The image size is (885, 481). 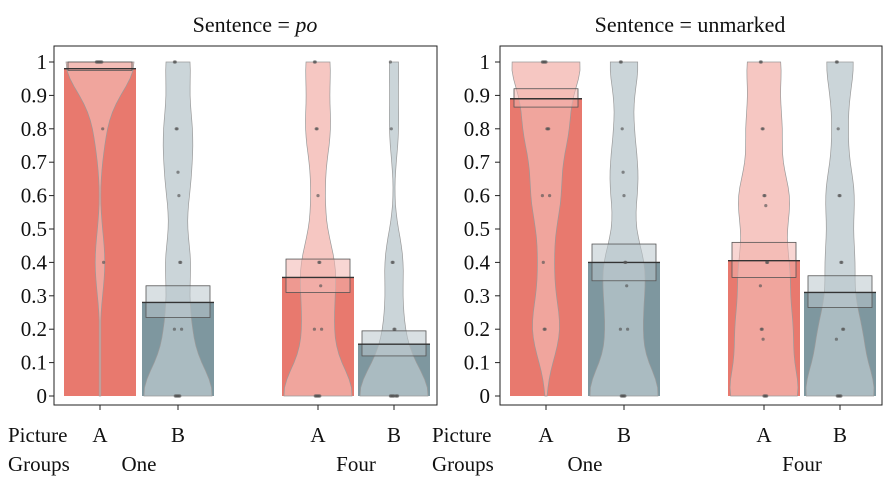 I want to click on panel-title: Sentence = po, so click(x=255, y=24).